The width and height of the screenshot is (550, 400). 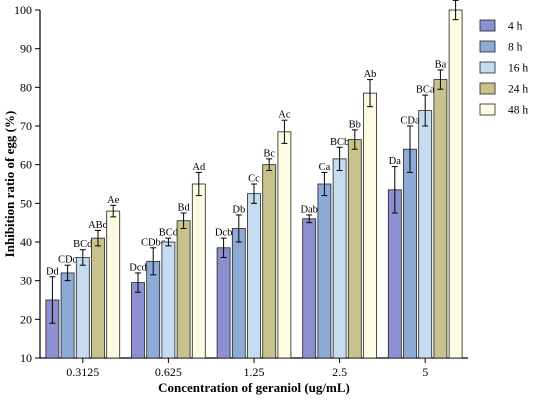 I want to click on significance-label: Ab, so click(x=370, y=74).